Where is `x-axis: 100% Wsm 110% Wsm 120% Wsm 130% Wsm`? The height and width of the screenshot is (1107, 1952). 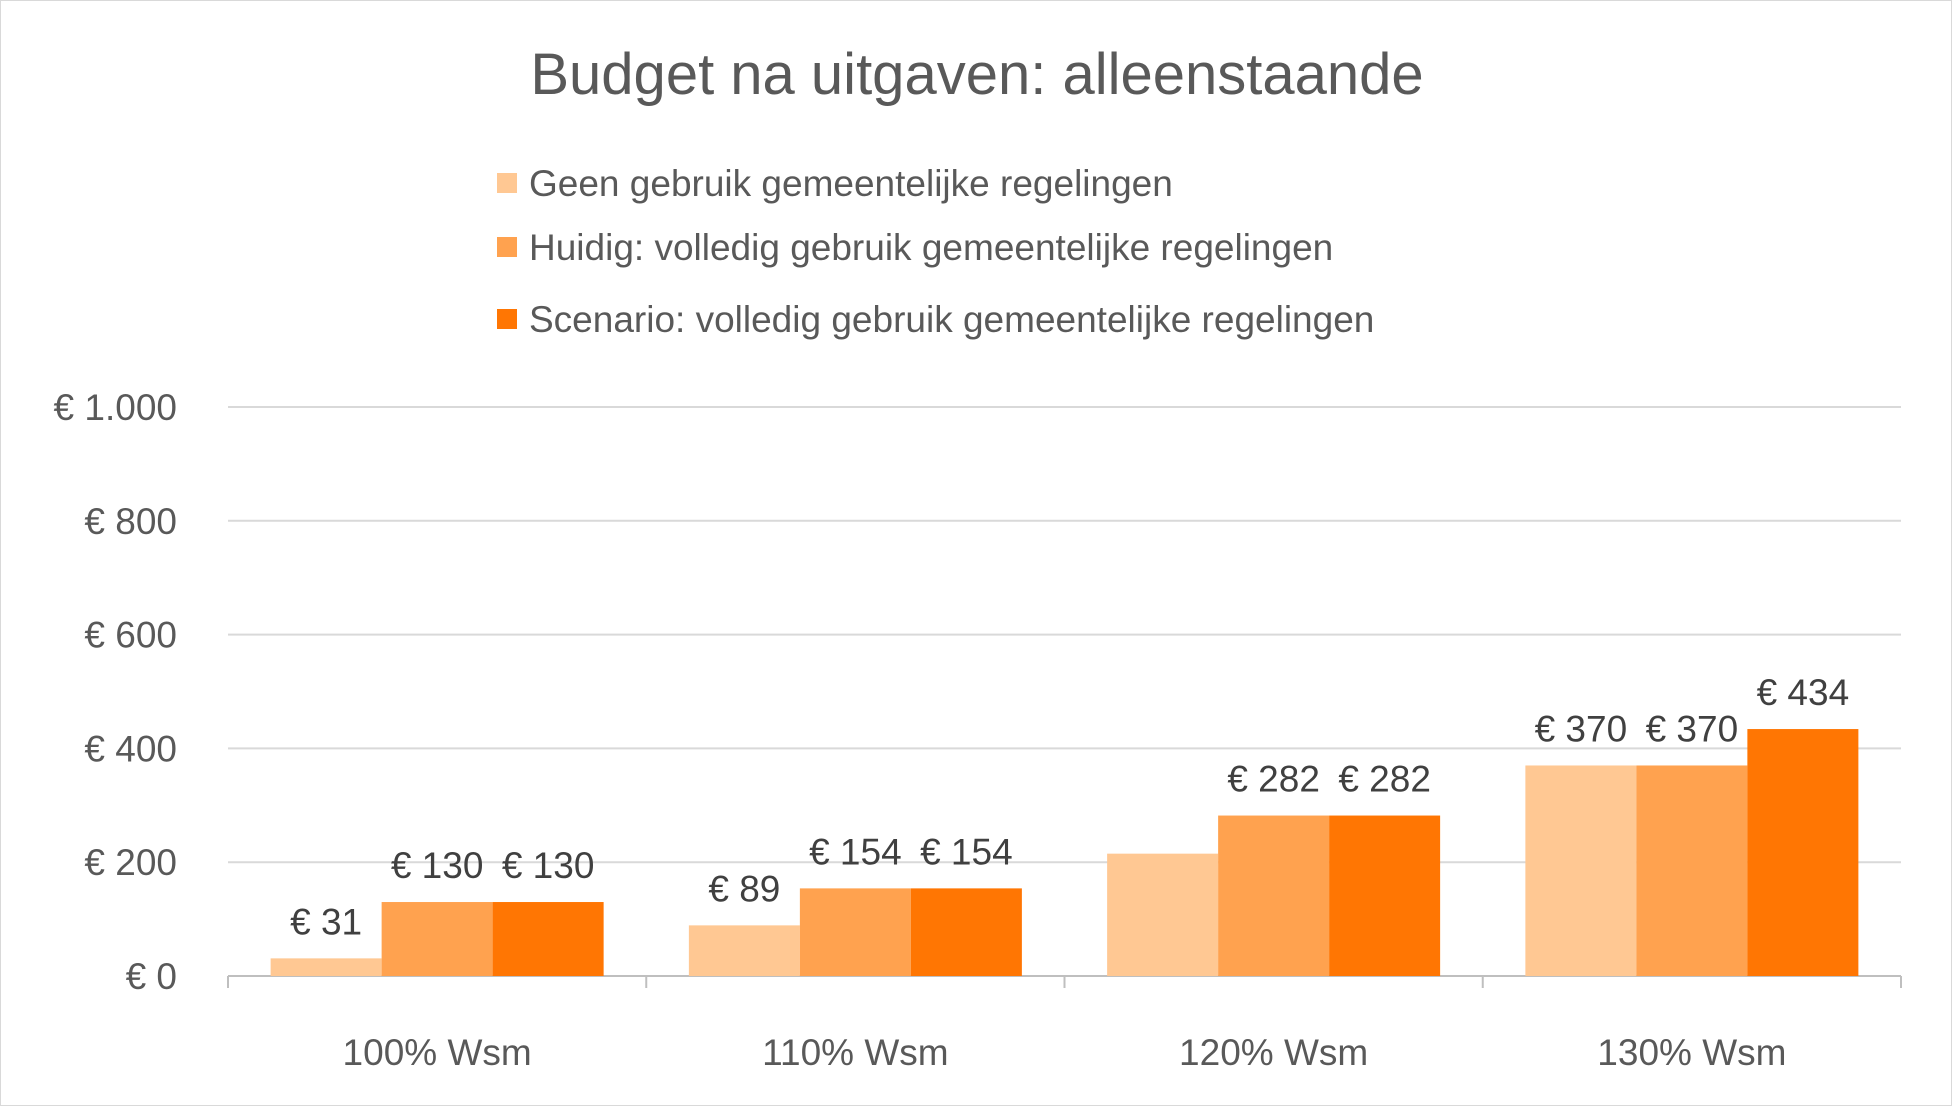 x-axis: 100% Wsm 110% Wsm 120% Wsm 130% Wsm is located at coordinates (1064, 1024).